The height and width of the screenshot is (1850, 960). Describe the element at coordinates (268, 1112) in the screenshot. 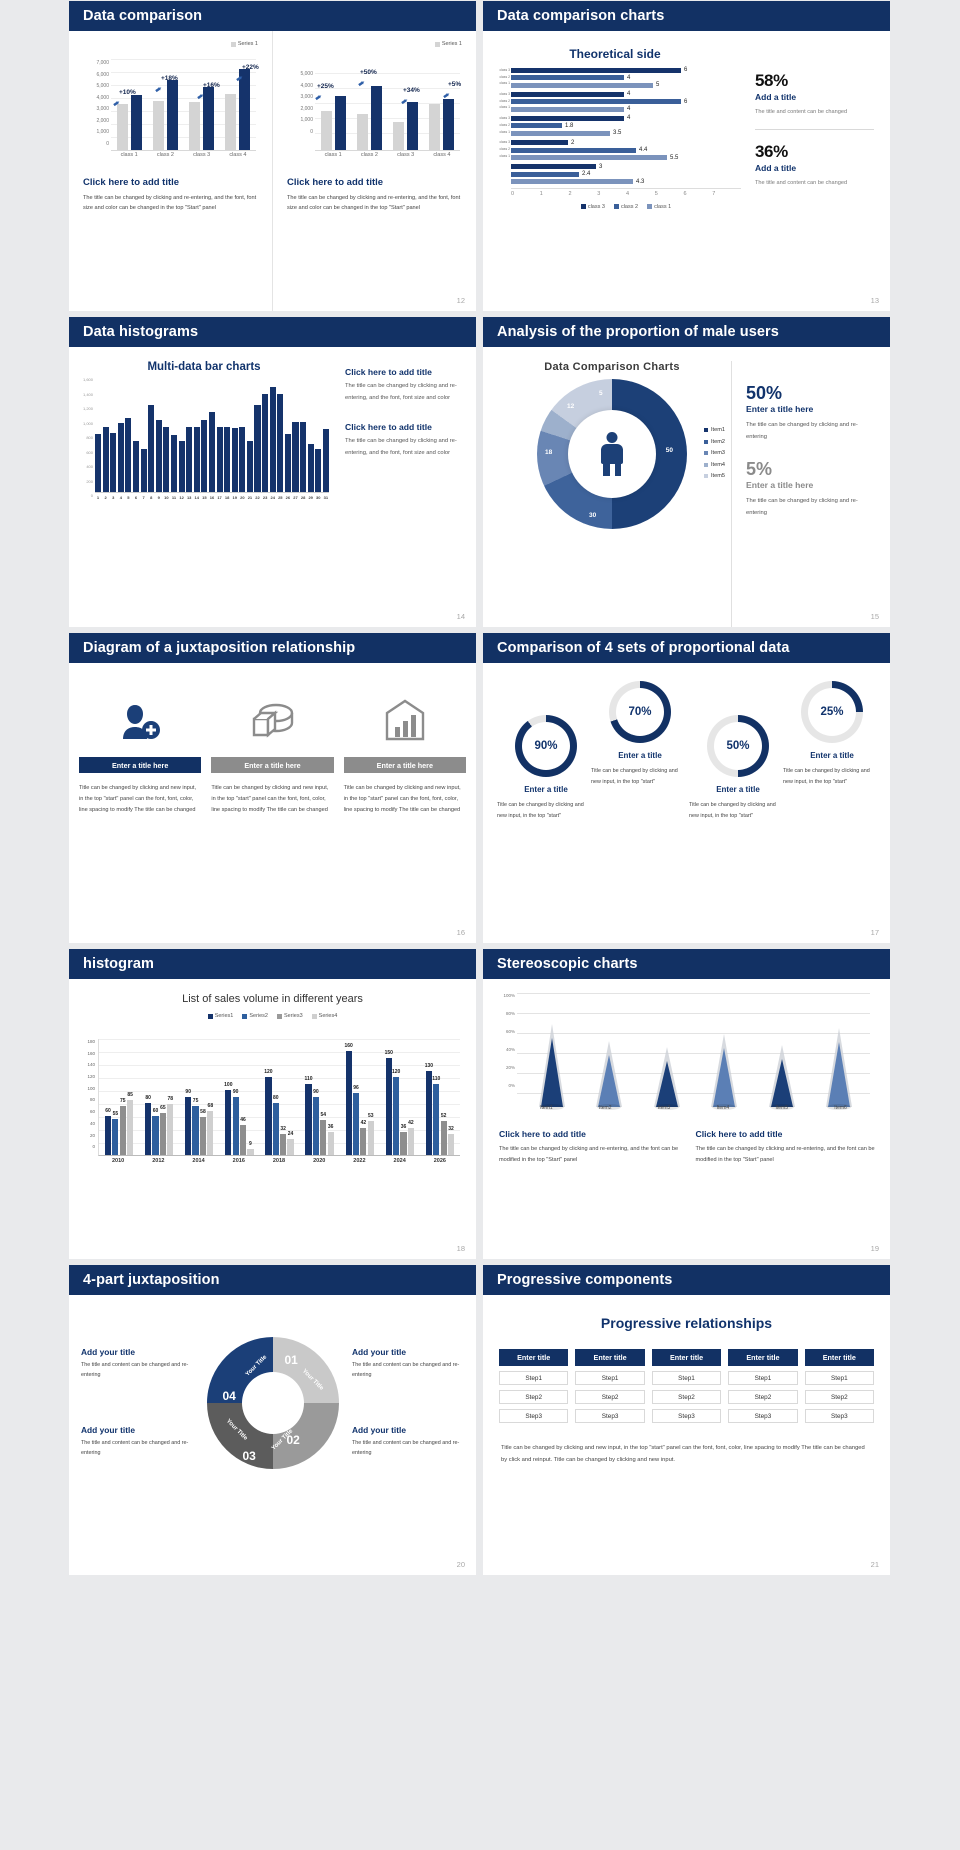

I see `bar: 120` at that location.